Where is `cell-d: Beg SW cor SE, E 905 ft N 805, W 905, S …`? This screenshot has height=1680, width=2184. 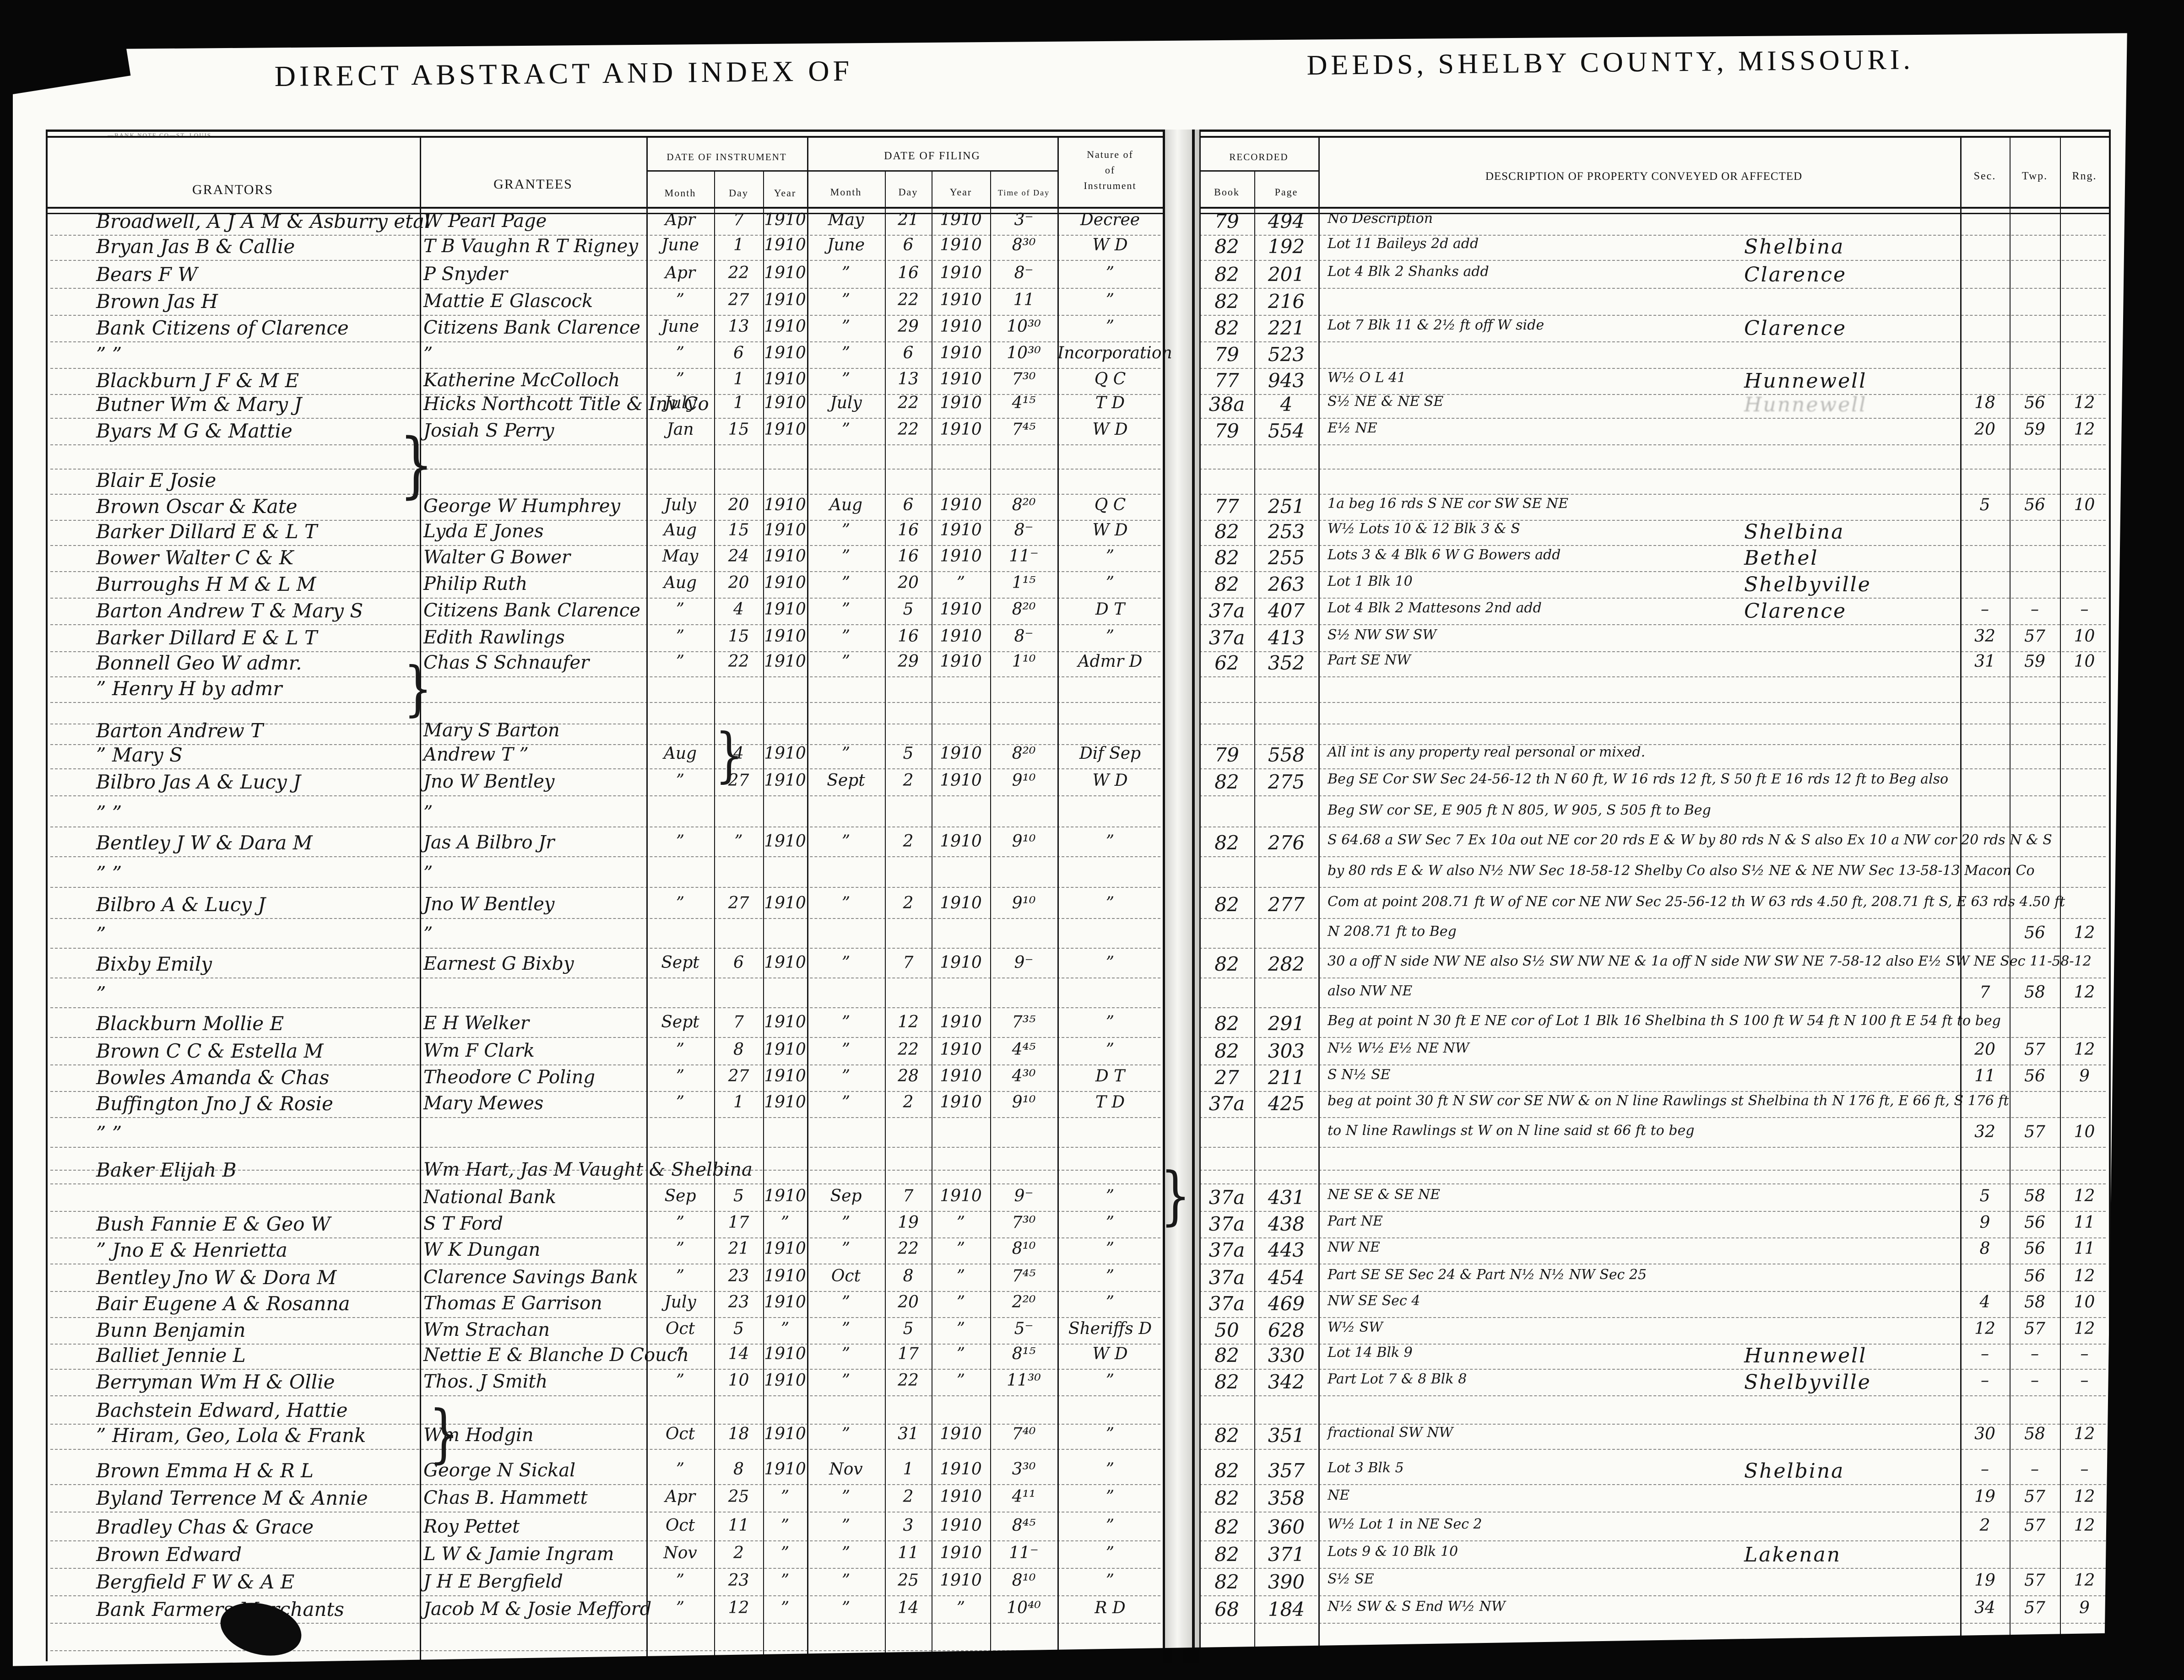
cell-d: Beg SW cor SE, E 905 ft N 805, W 905, S … is located at coordinates (1519, 810).